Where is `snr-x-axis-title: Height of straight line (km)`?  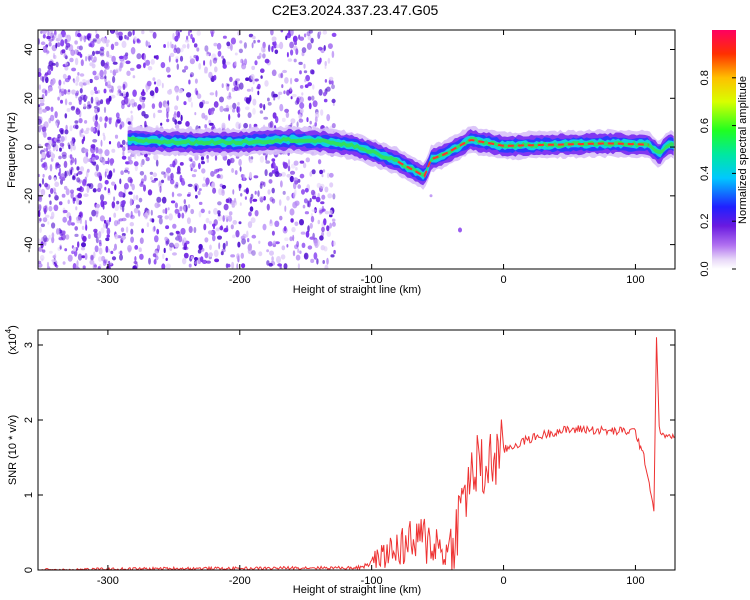 snr-x-axis-title: Height of straight line (km) is located at coordinates (357, 590).